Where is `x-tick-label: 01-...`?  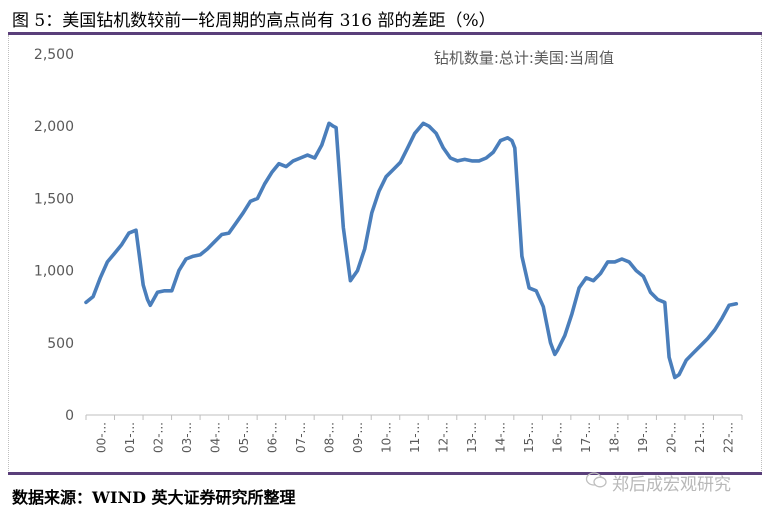
x-tick-label: 01-... is located at coordinates (130, 437).